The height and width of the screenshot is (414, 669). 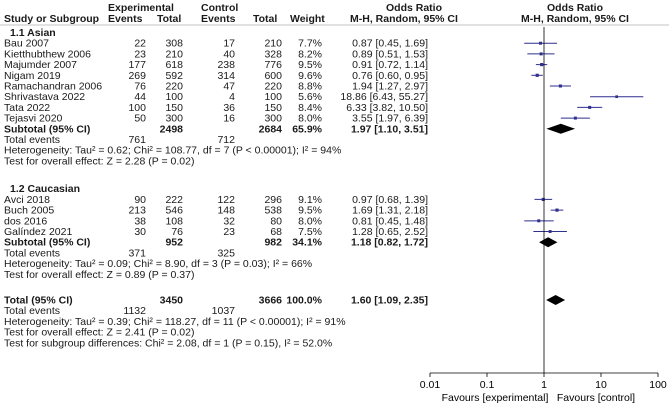 What do you see at coordinates (310, 108) in the screenshot?
I see `study-weight: 8.4%` at bounding box center [310, 108].